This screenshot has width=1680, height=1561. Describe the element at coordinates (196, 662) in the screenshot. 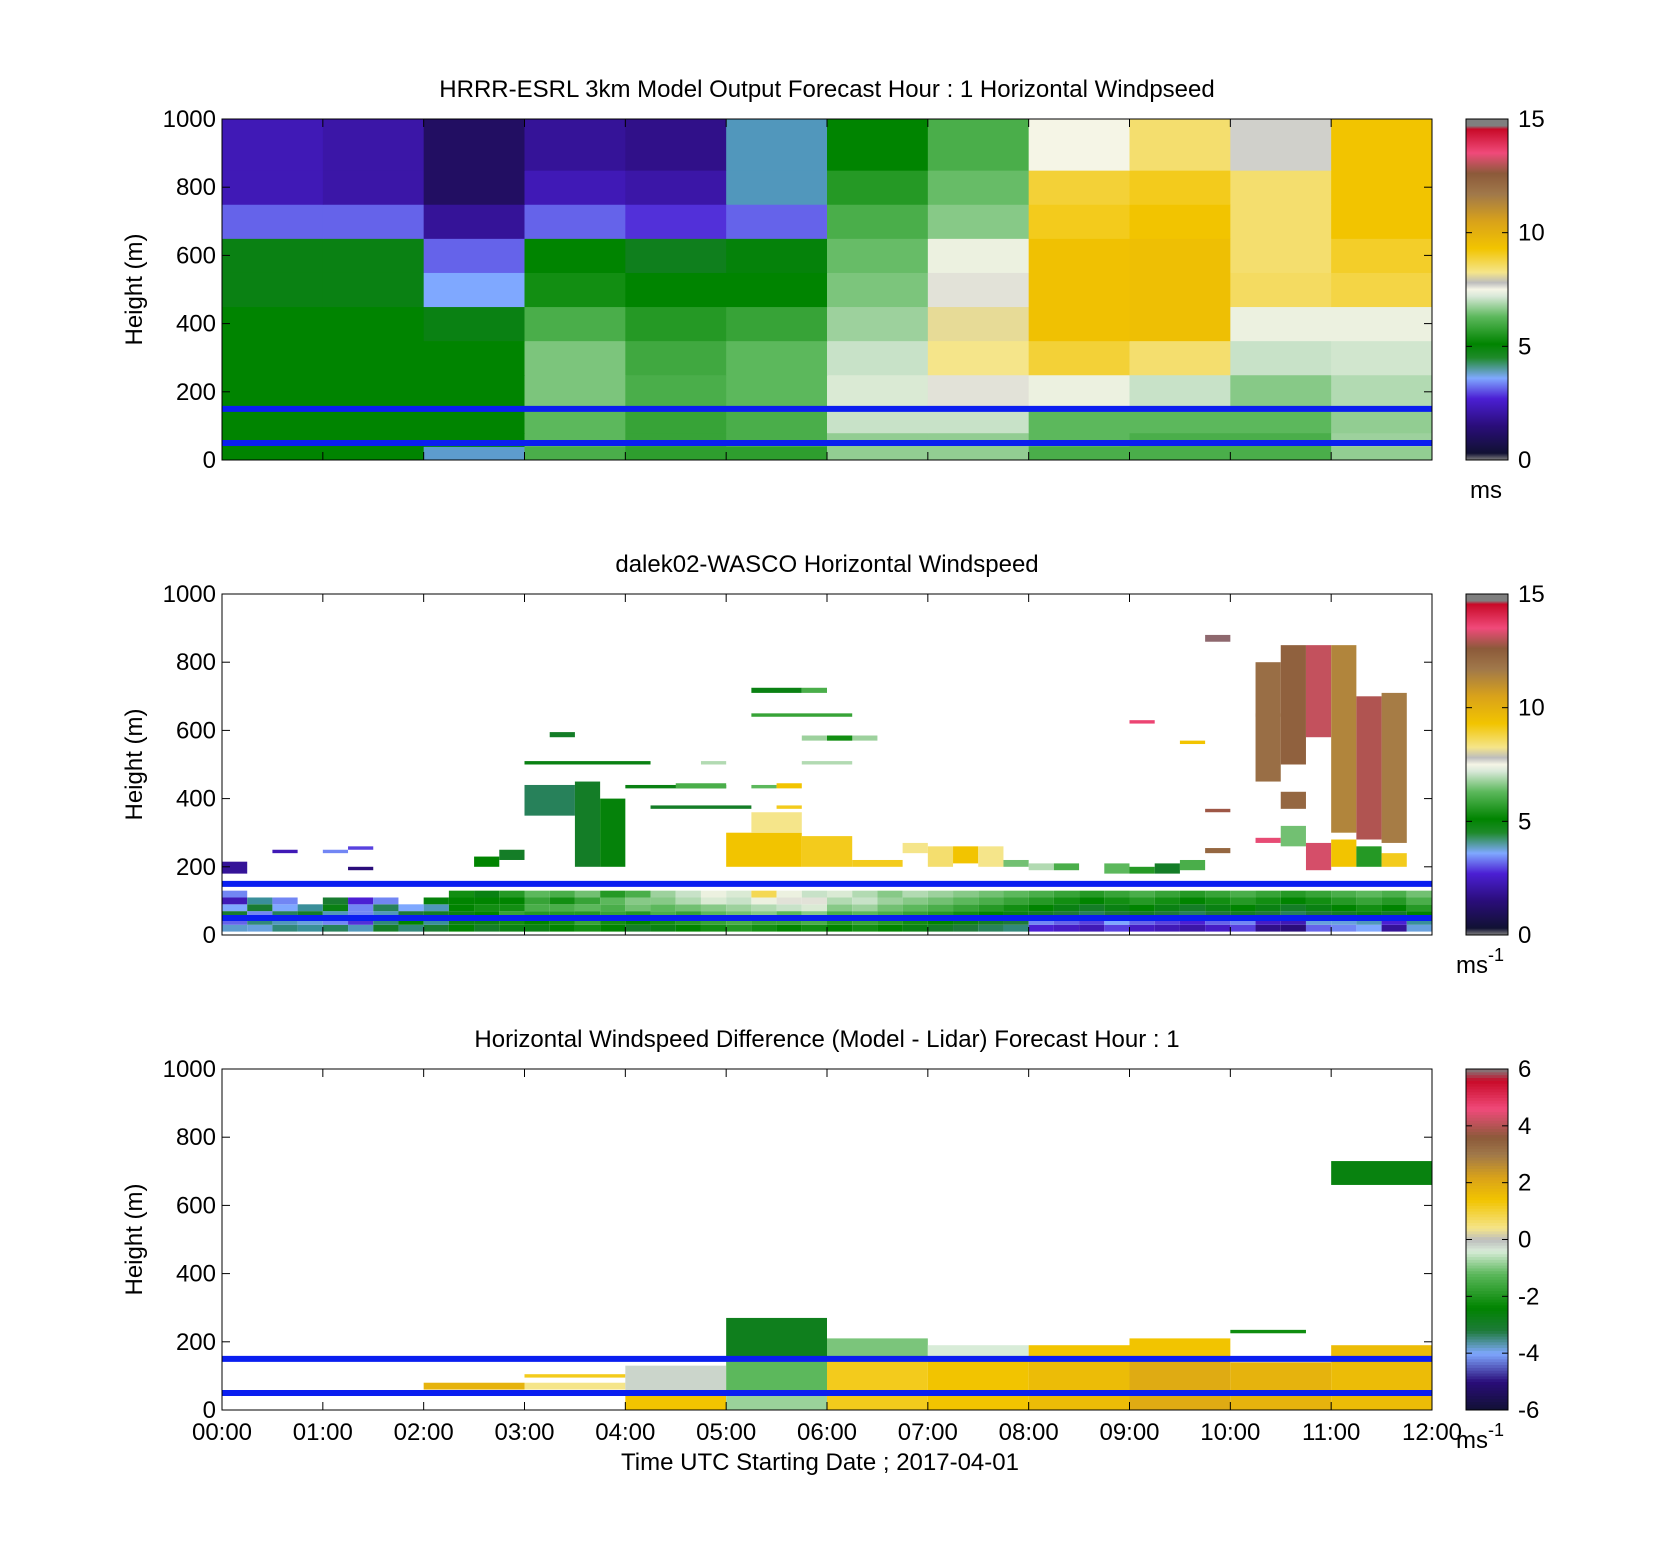

I see `y-tick-label: 800` at that location.